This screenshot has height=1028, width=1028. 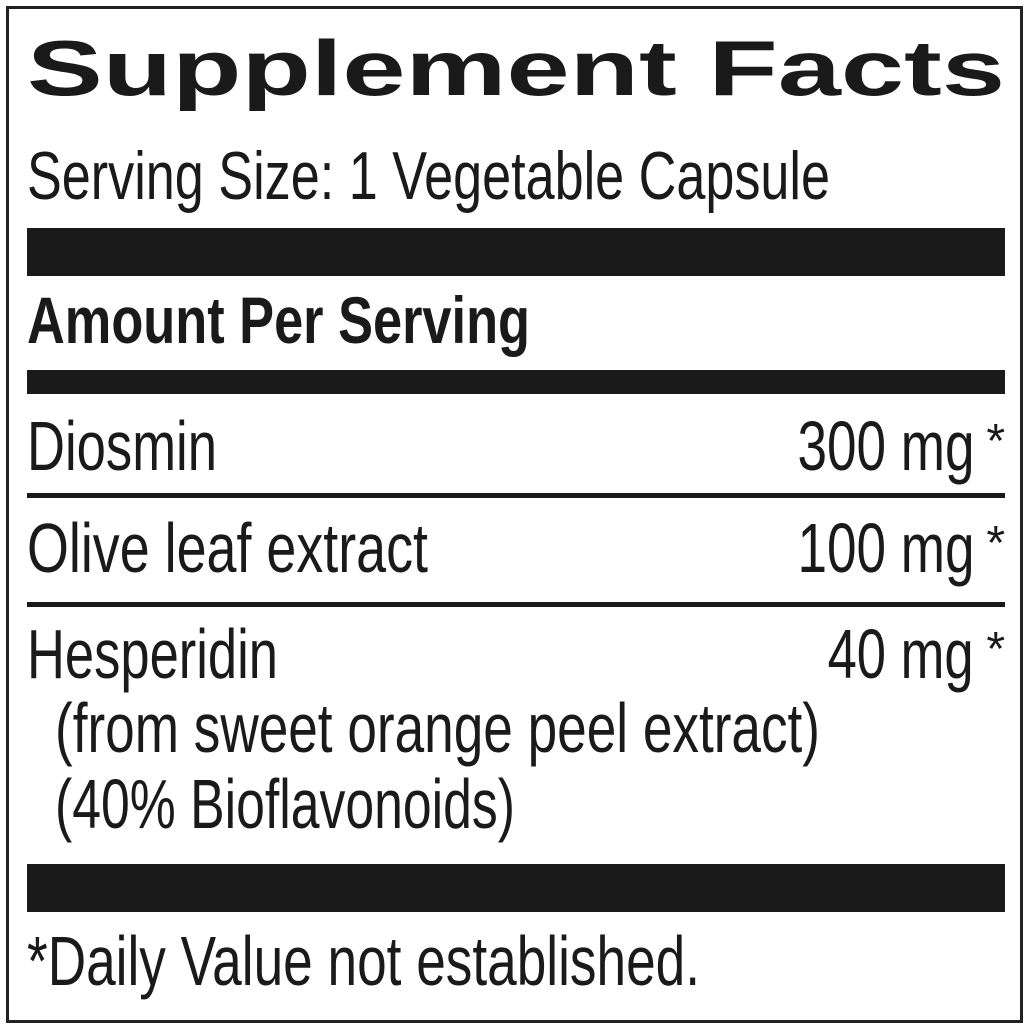 I want to click on footnote: *Daily Value not established., so click(x=363, y=961).